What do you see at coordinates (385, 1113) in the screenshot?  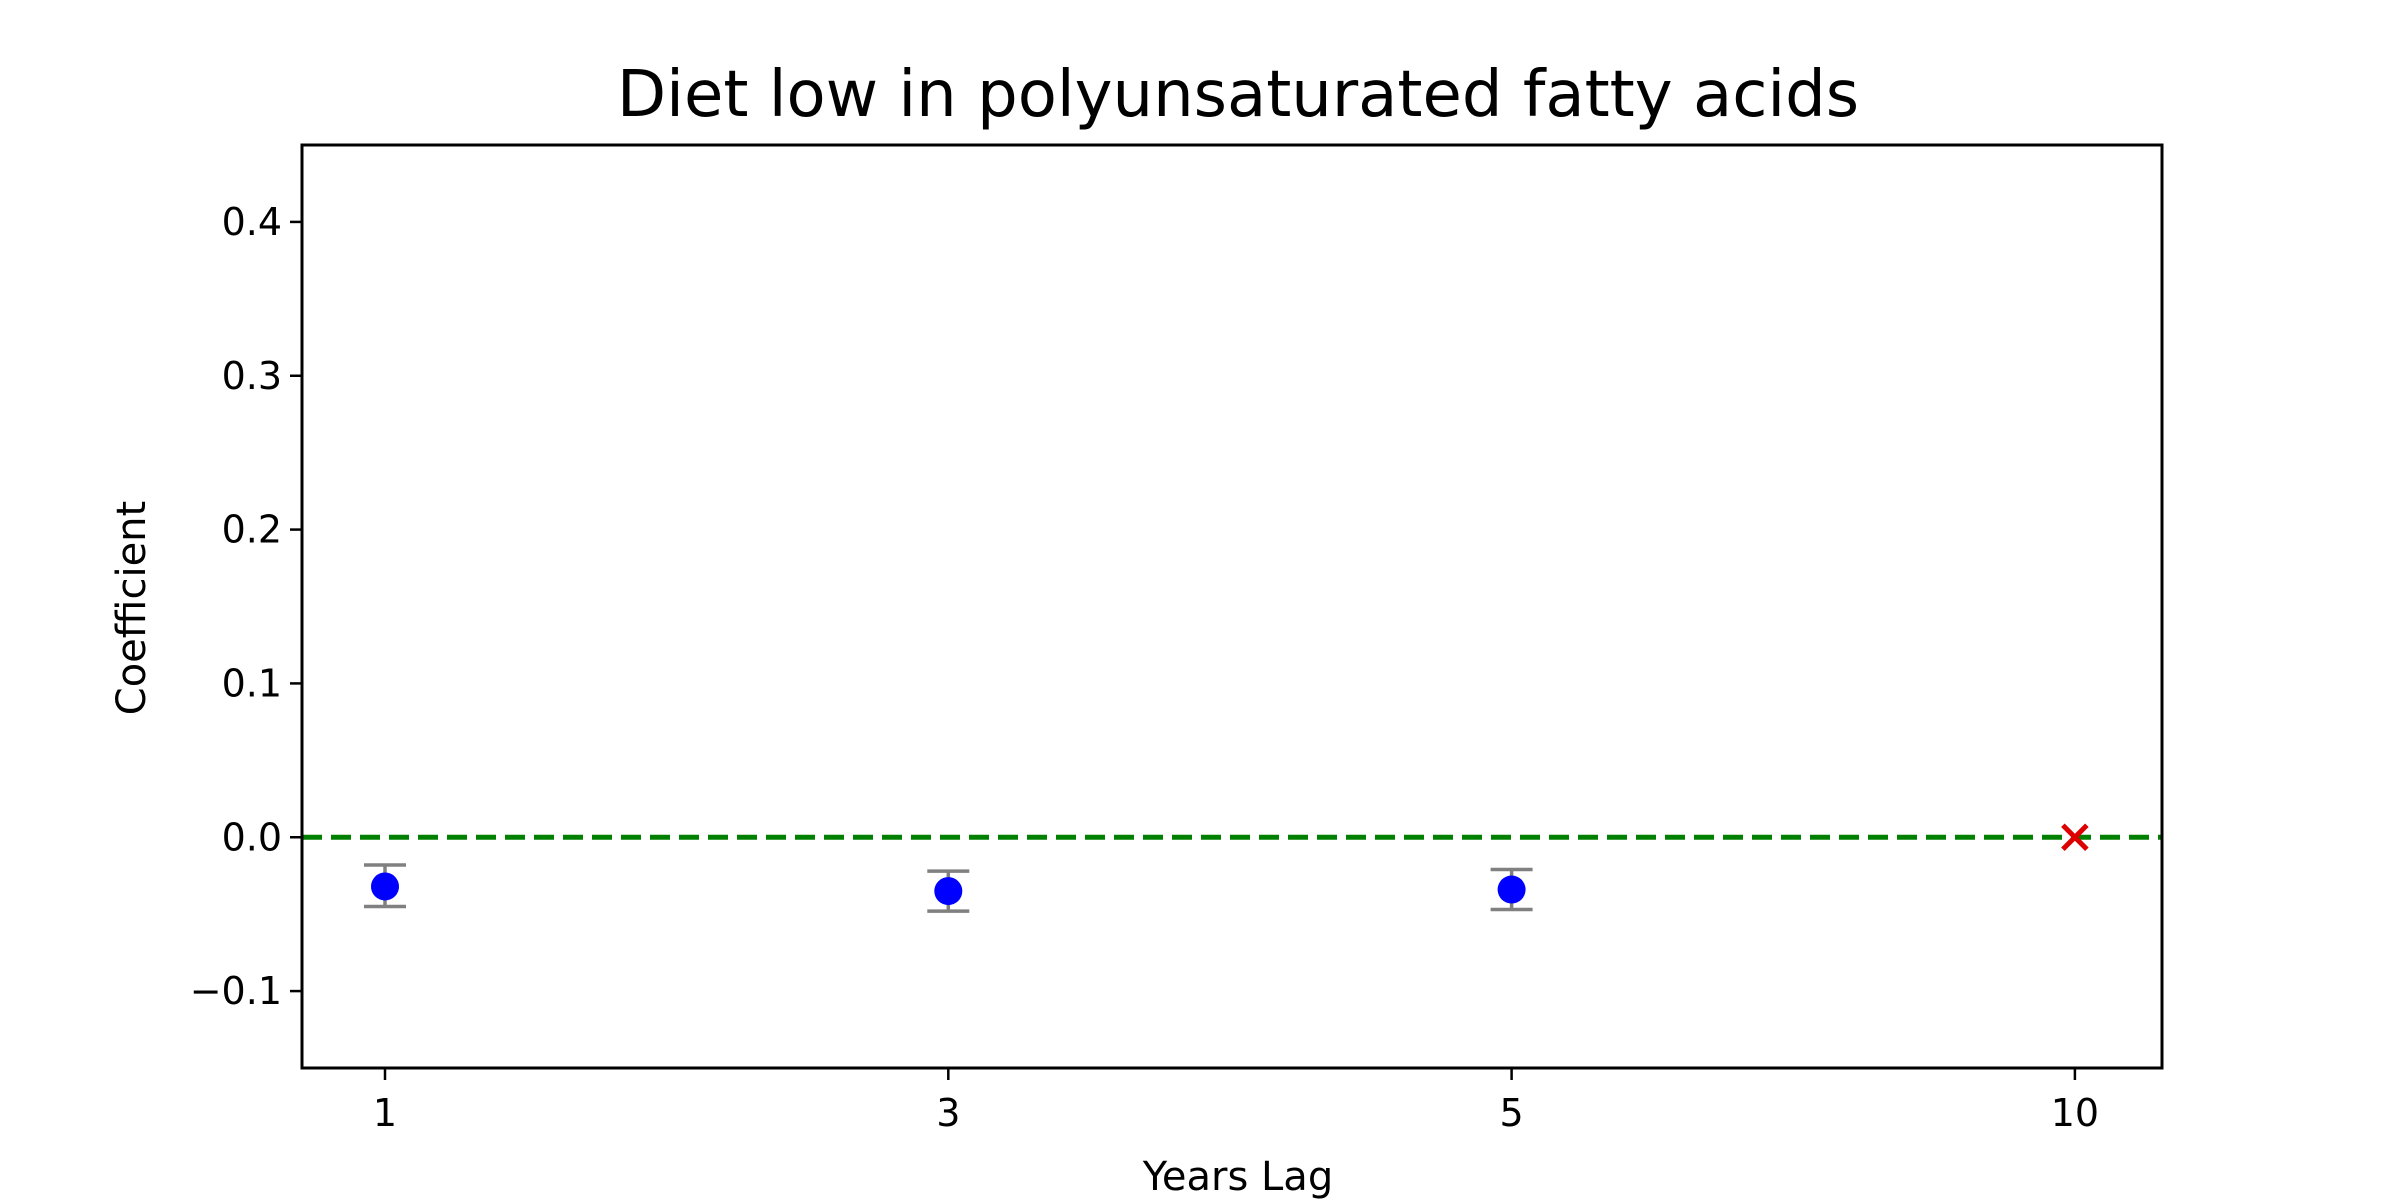 I see `x-tick-label: 1` at bounding box center [385, 1113].